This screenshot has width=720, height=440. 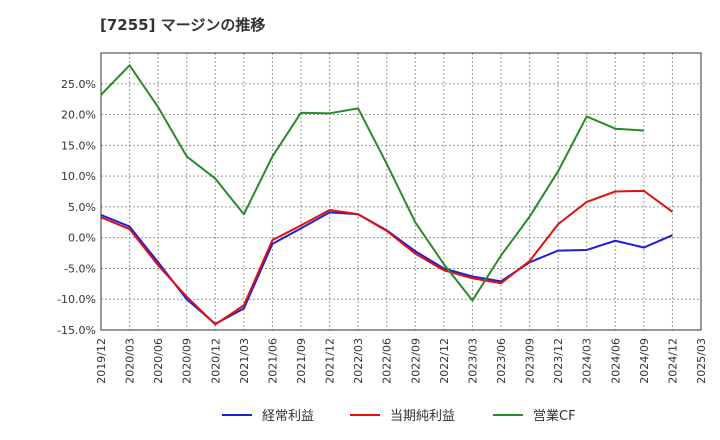 What do you see at coordinates (330, 361) in the screenshot?
I see `x-tick-label: 2021/12` at bounding box center [330, 361].